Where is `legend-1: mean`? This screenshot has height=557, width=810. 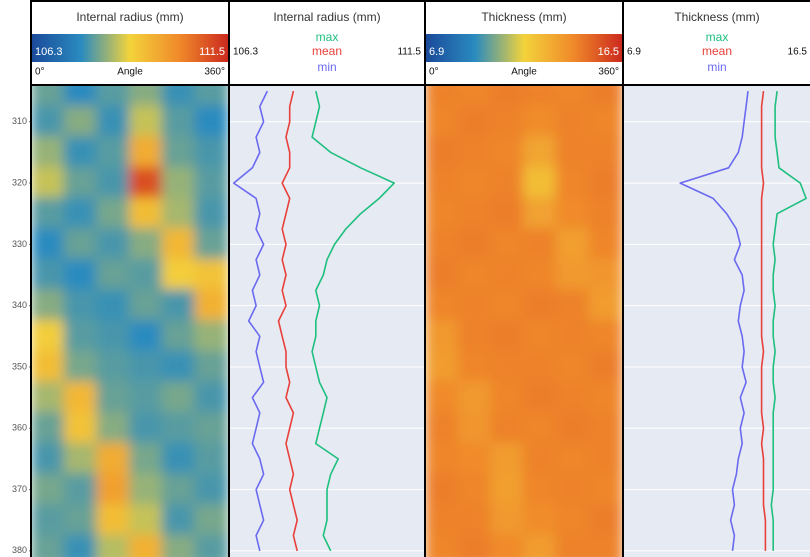
legend-1: mean is located at coordinates (717, 51).